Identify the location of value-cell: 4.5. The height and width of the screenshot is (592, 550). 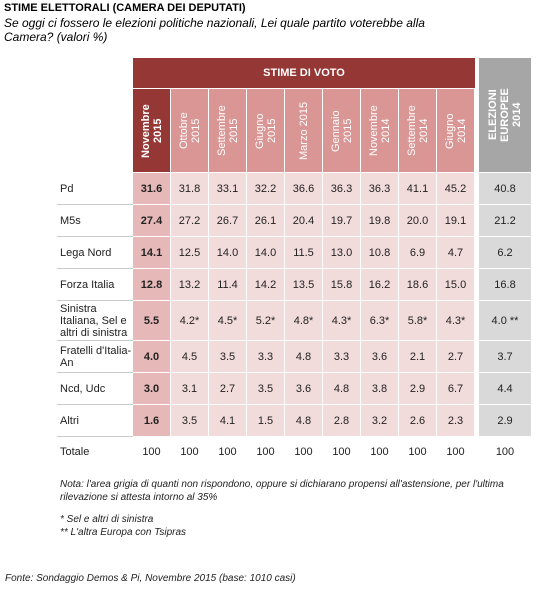
(189, 356).